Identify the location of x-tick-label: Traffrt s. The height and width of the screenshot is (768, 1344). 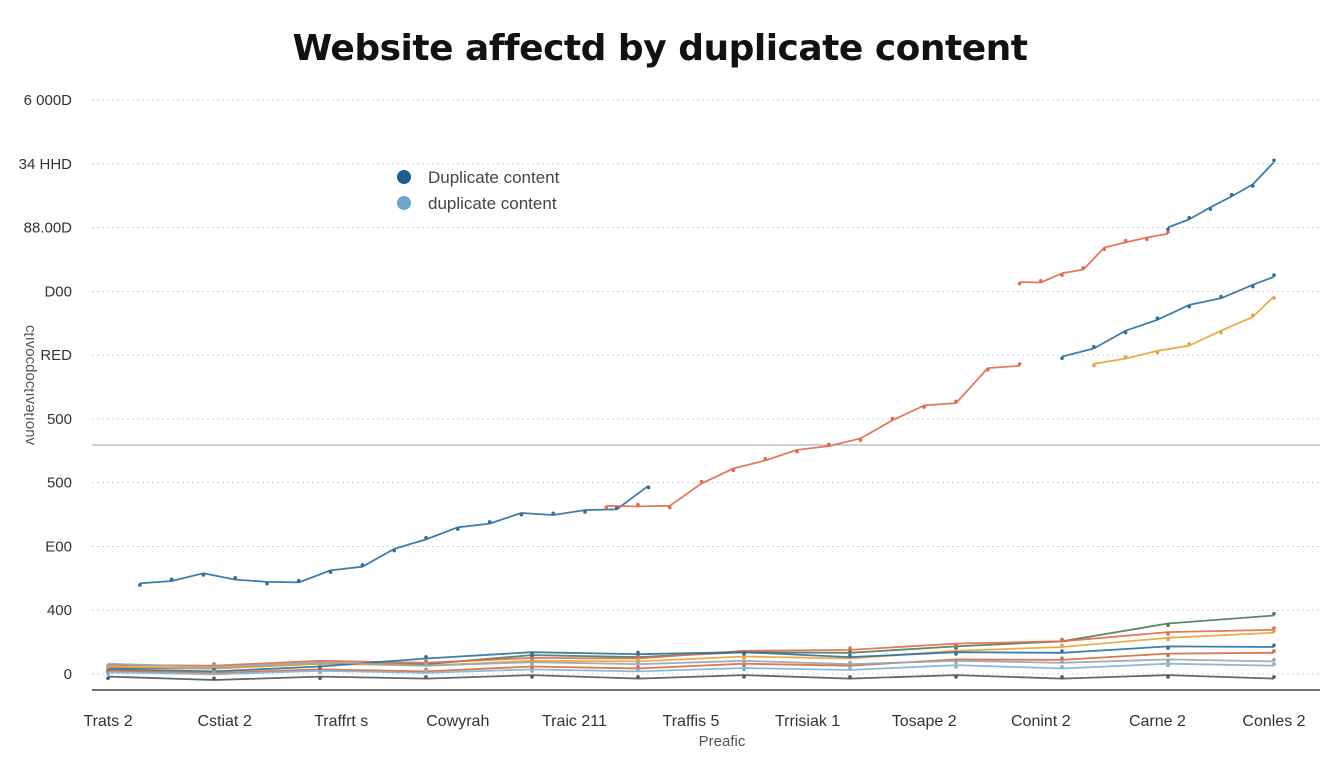
(341, 721).